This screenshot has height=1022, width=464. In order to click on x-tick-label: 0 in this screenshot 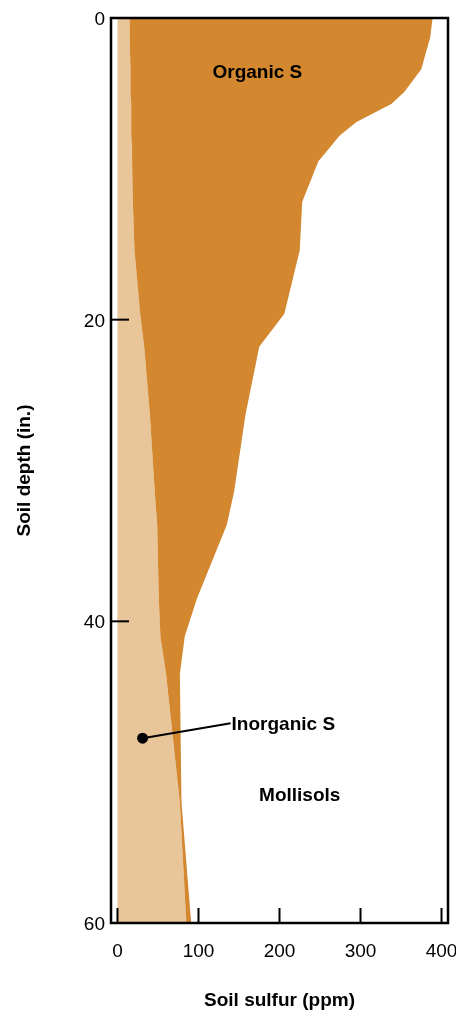, I will do `click(117, 950)`.